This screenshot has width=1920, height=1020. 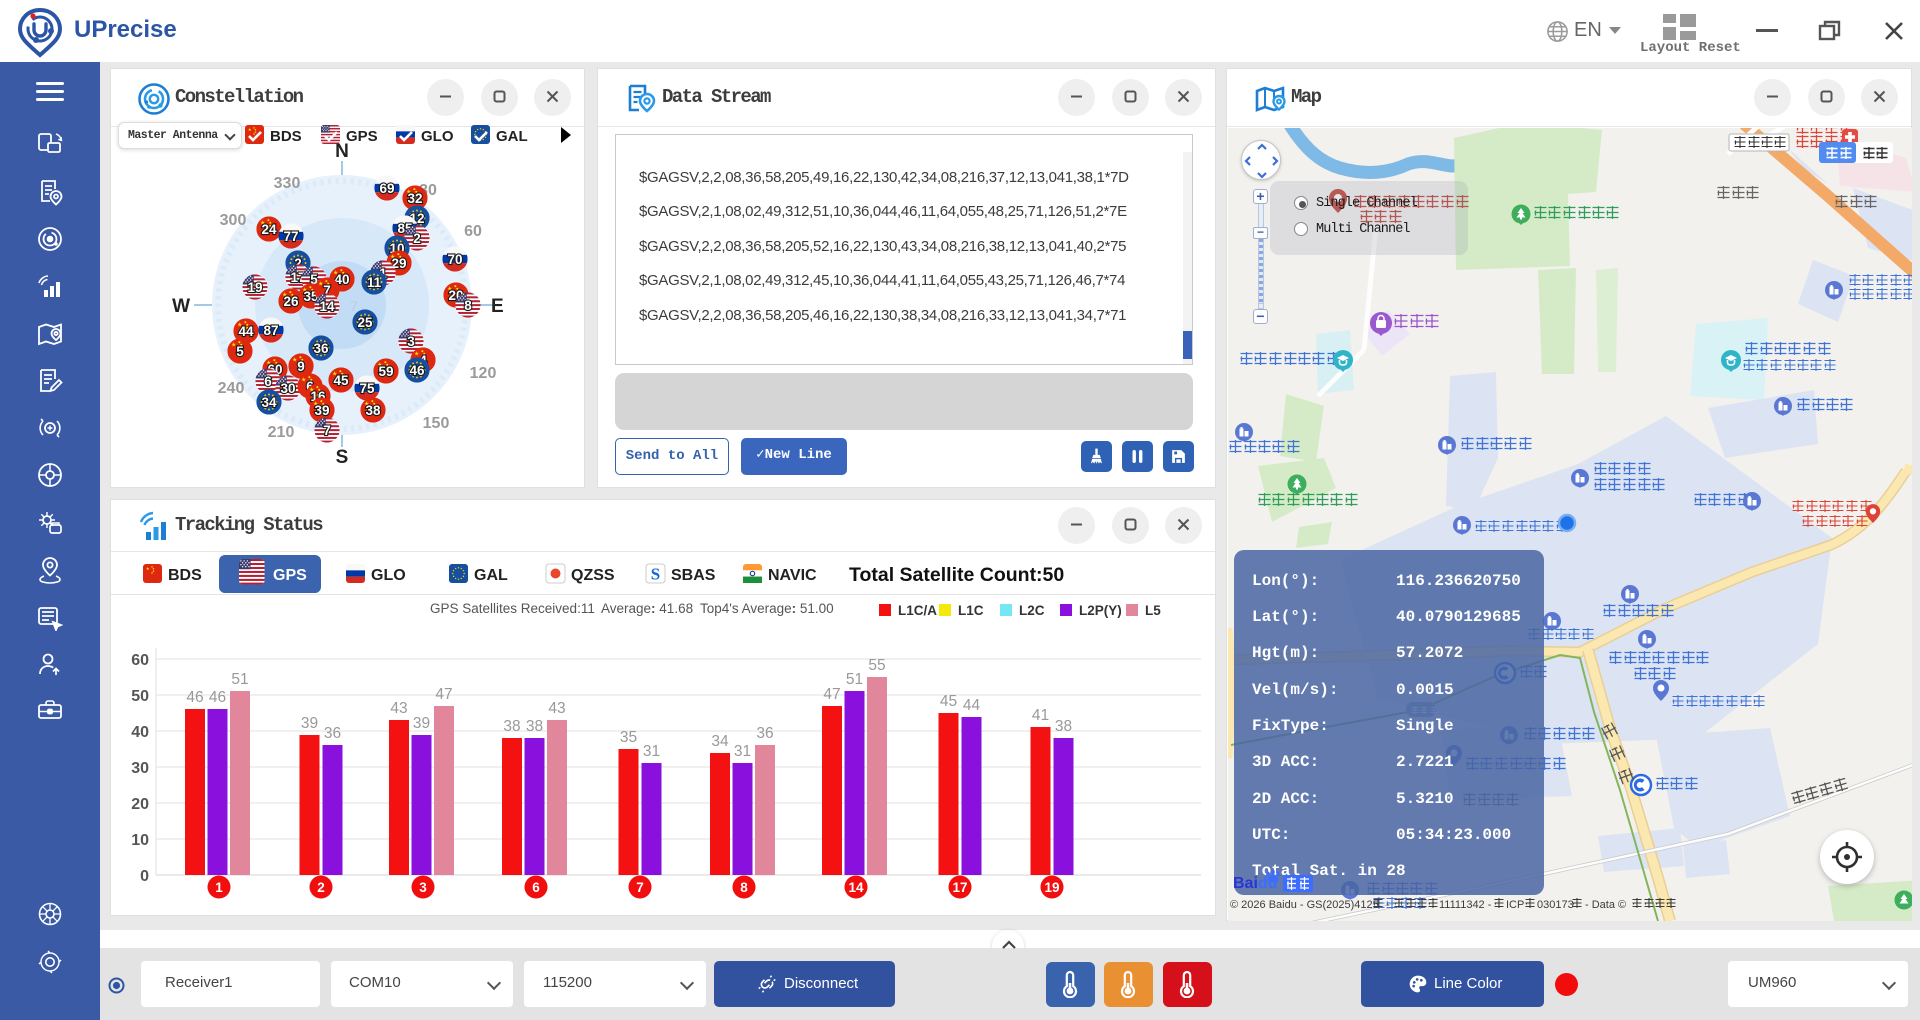 I want to click on svg-text: 59, so click(x=385, y=371).